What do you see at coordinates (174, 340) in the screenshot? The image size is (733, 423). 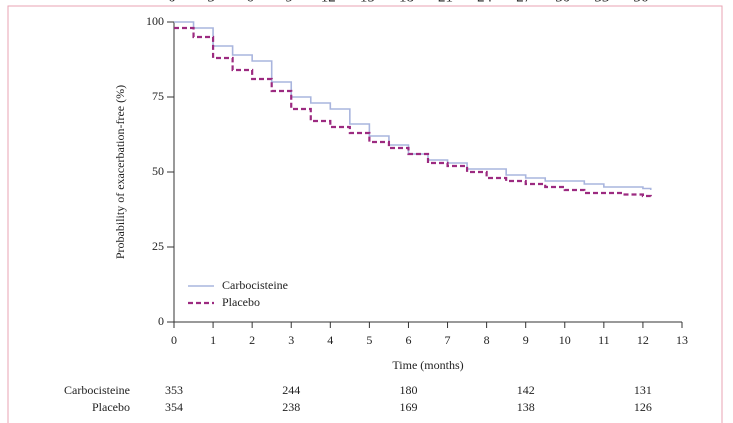 I see `x-tick-label: 0` at bounding box center [174, 340].